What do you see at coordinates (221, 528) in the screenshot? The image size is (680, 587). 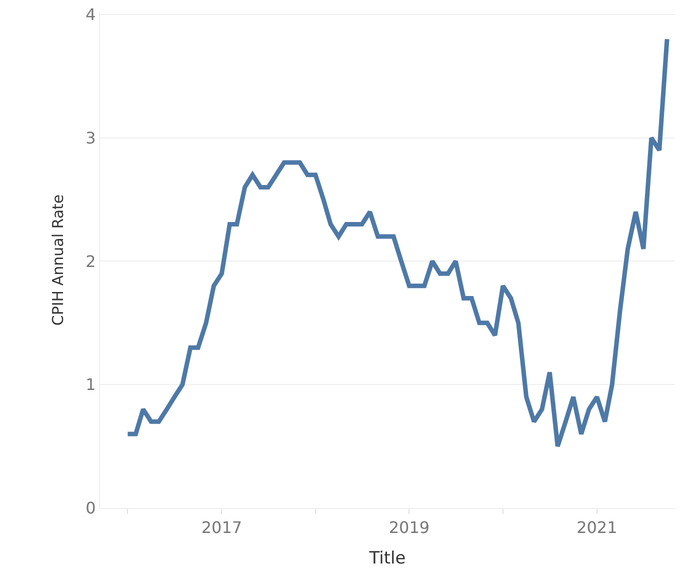 I see `x-tick-label: 2017` at bounding box center [221, 528].